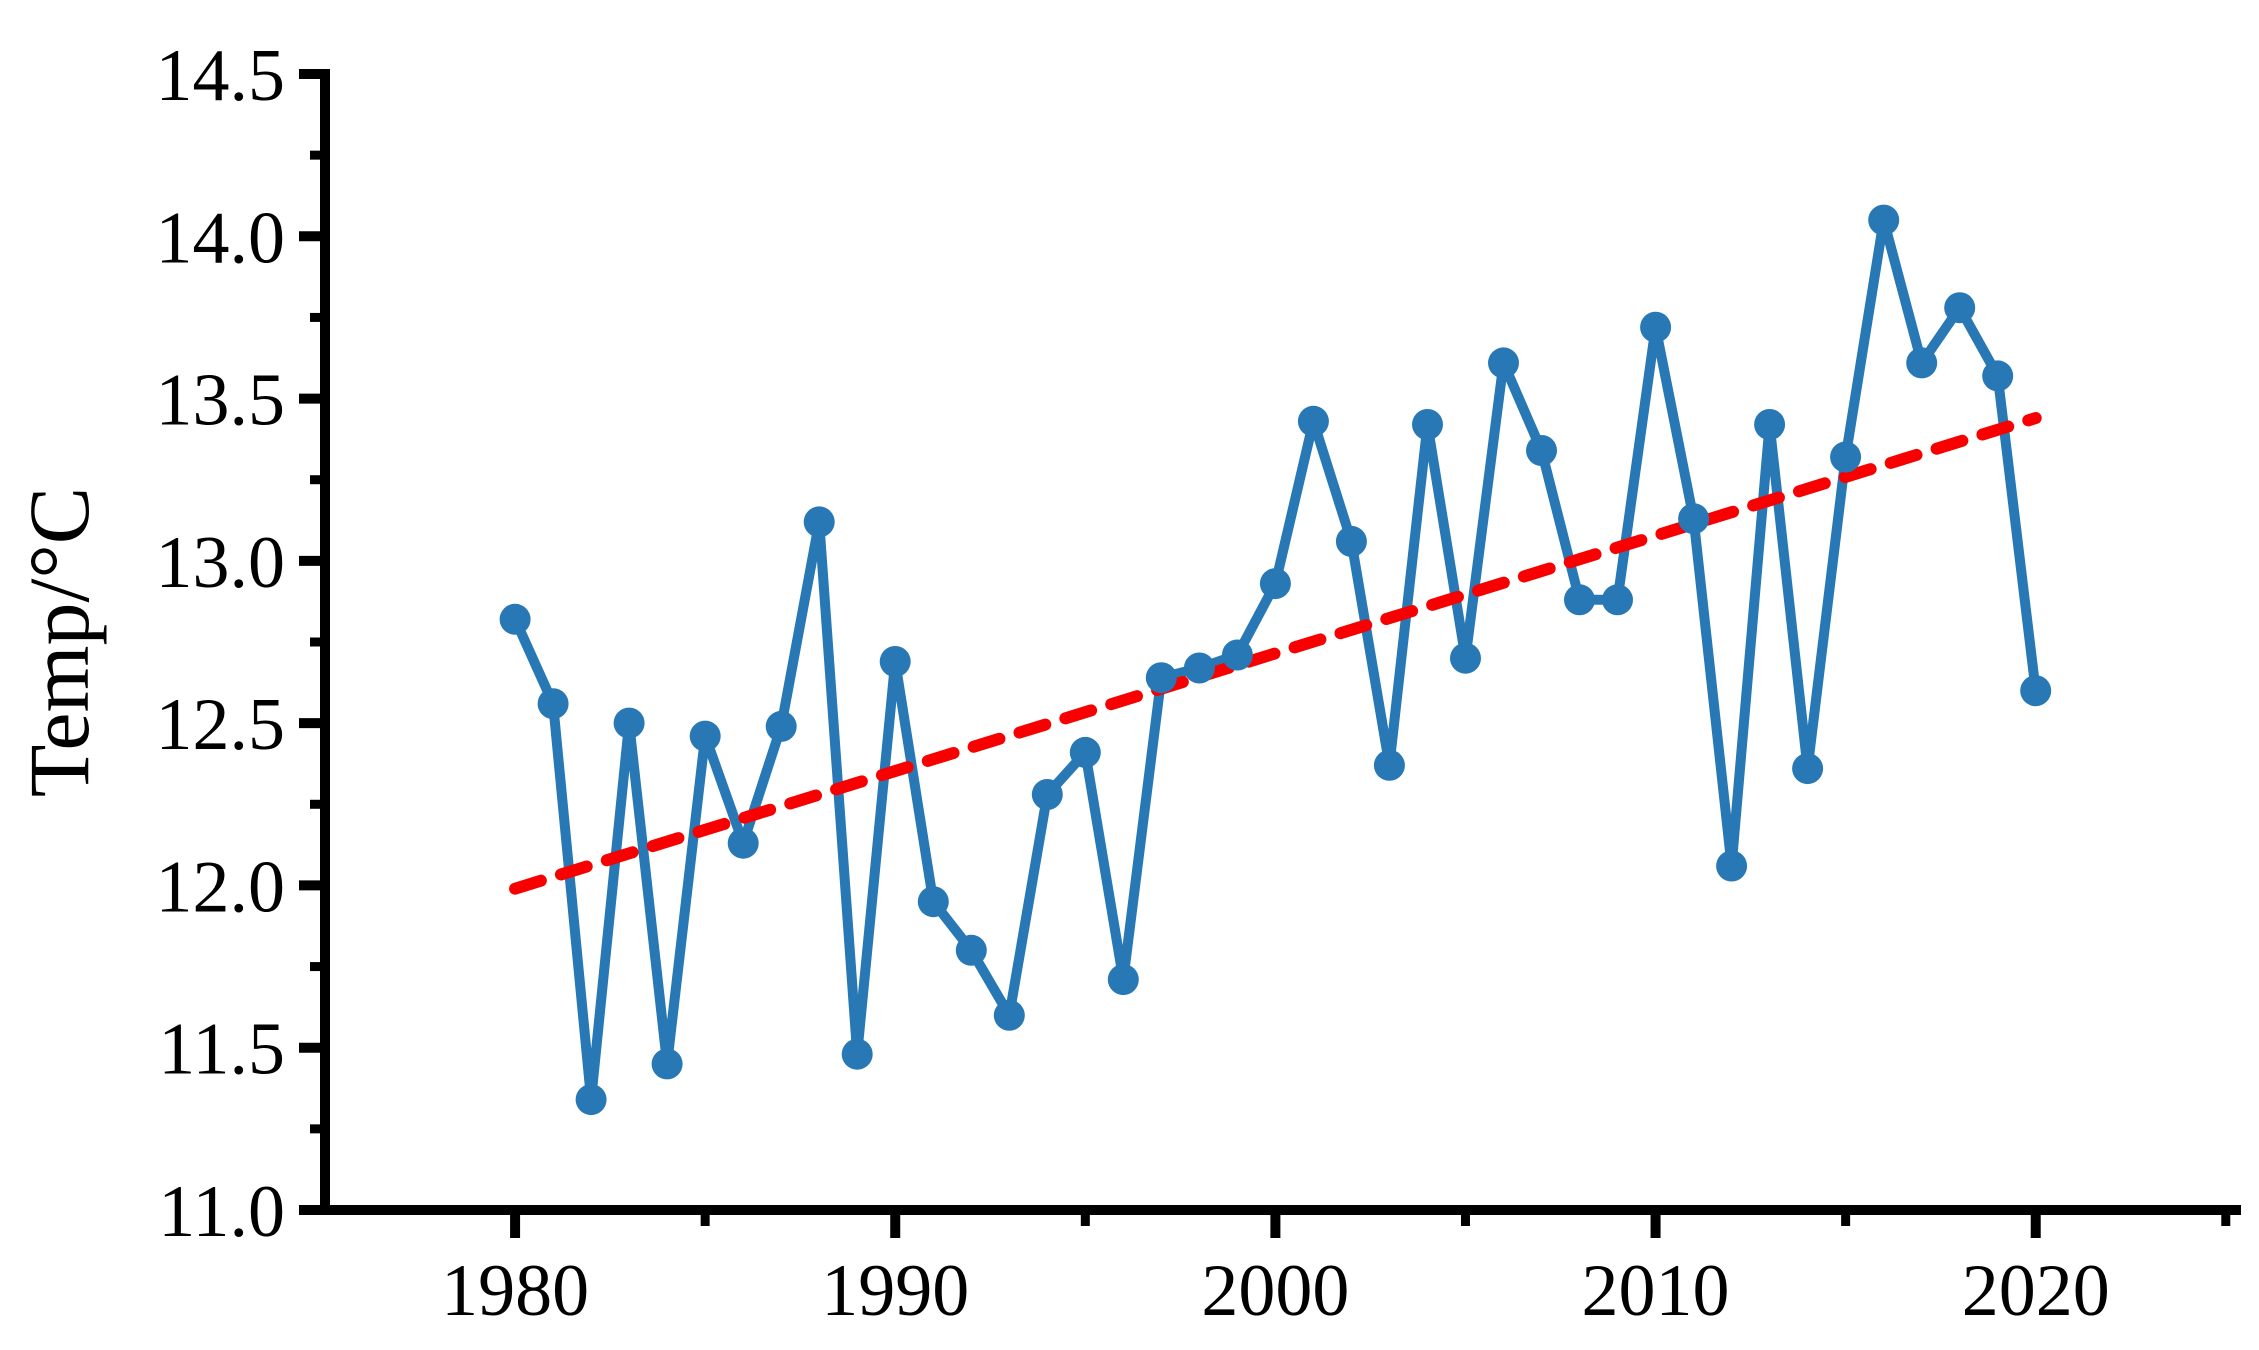 This screenshot has width=2259, height=1350. I want to click on y-tick-label: 11.5, so click(221, 1050).